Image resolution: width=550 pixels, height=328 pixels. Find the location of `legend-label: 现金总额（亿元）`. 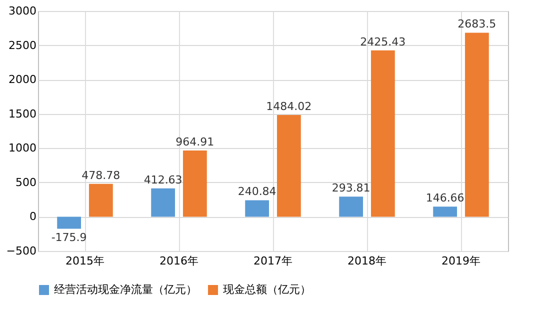

legend-label: 现金总额（亿元） is located at coordinates (267, 289).